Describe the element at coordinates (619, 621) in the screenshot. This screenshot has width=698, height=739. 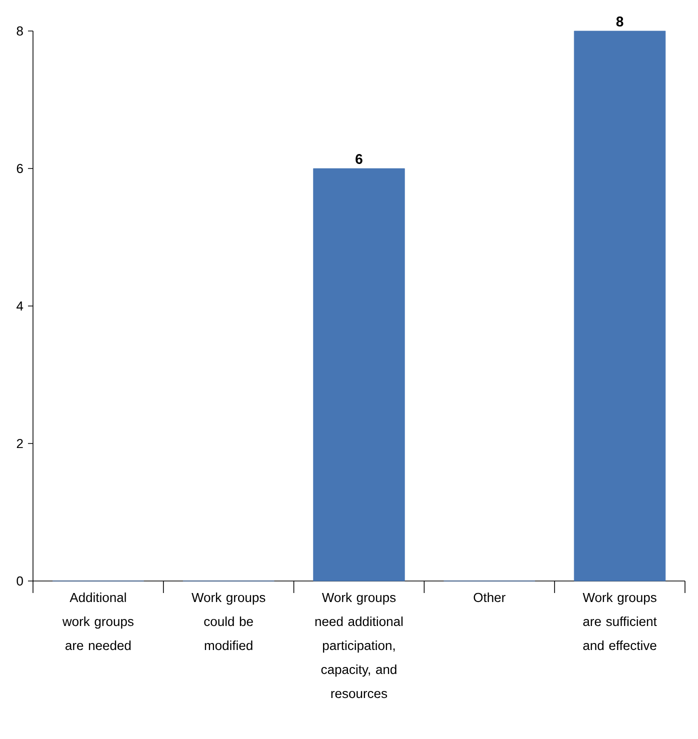
I see `x-tick-label: Work groups are sufficient and effective` at that location.